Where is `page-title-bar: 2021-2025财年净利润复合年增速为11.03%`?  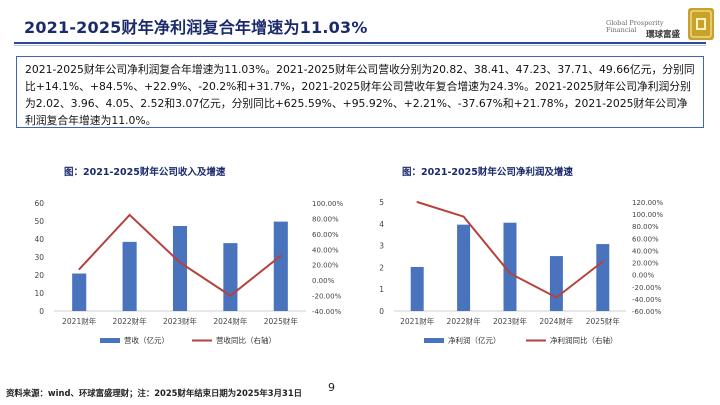
page-title-bar: 2021-2025财年净利润复合年增速为11.03% is located at coordinates (196, 27).